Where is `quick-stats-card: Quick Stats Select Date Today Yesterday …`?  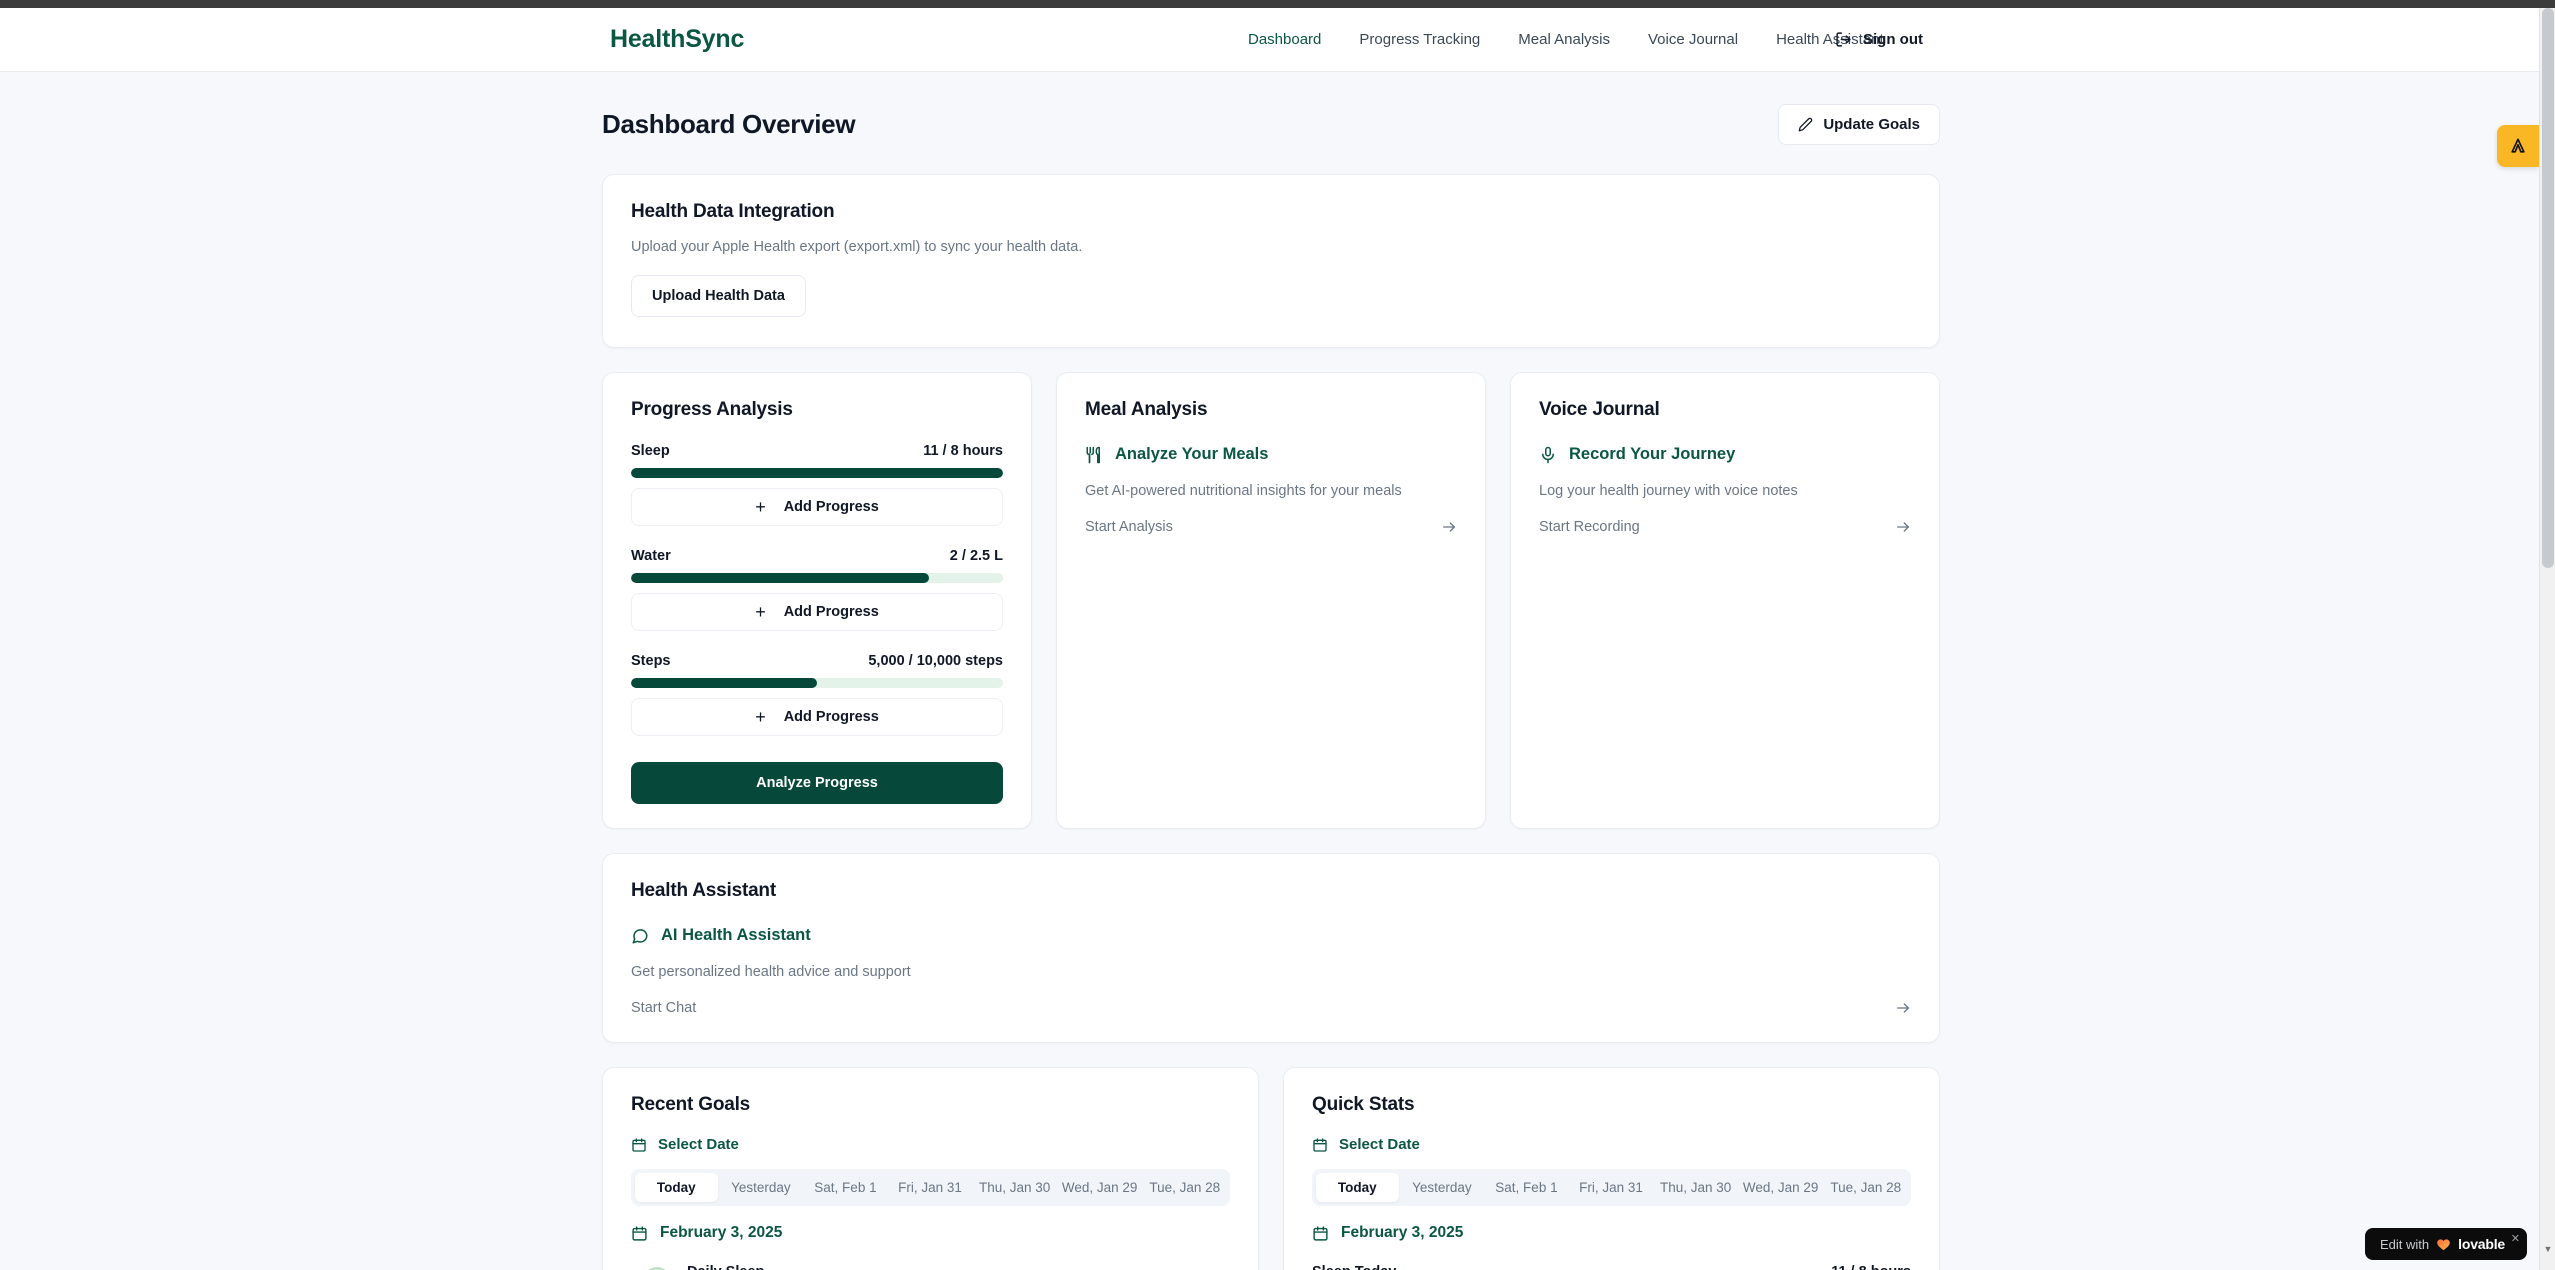 quick-stats-card: Quick Stats Select Date Today Yesterday … is located at coordinates (1611, 1168).